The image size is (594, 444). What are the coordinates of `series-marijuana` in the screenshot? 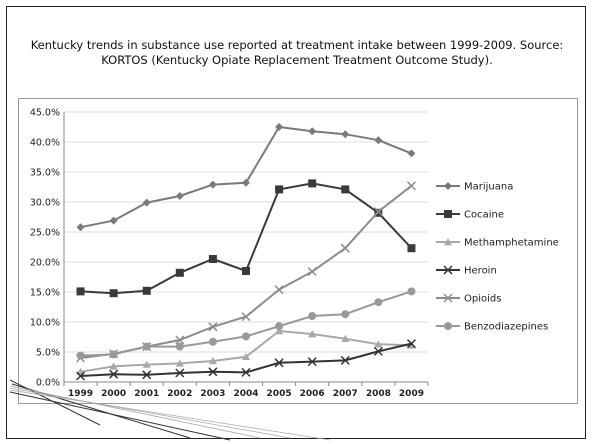 It's located at (246, 177).